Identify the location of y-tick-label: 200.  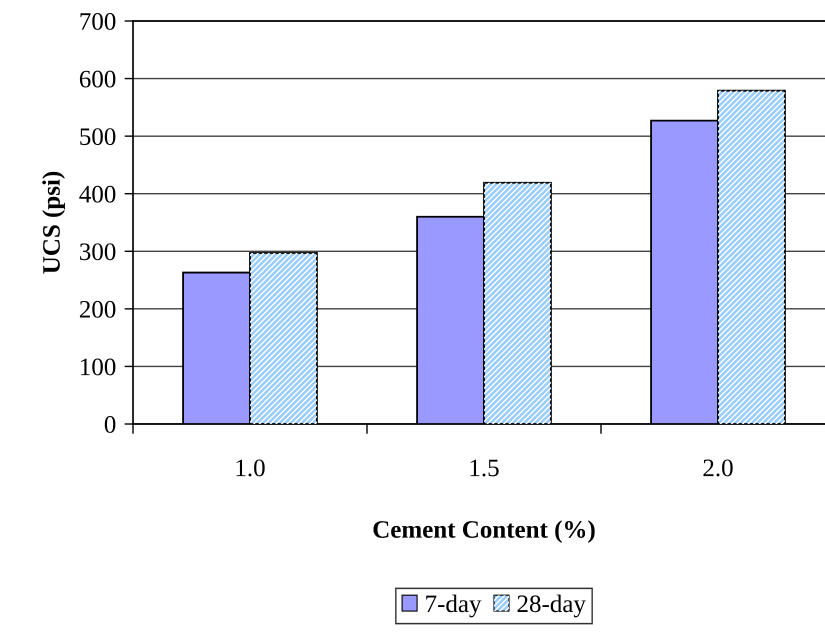
(98, 309).